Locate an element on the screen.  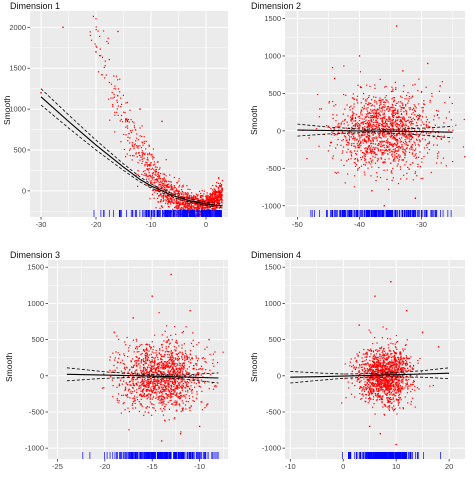
y-axis-label: Smooth is located at coordinates (254, 120).